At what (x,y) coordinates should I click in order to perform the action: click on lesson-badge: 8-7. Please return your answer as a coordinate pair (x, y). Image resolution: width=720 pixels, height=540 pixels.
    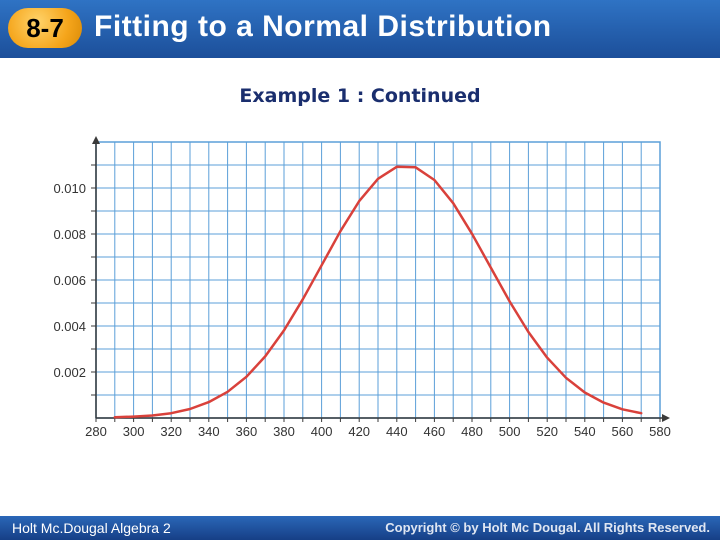
    Looking at the image, I should click on (45, 28).